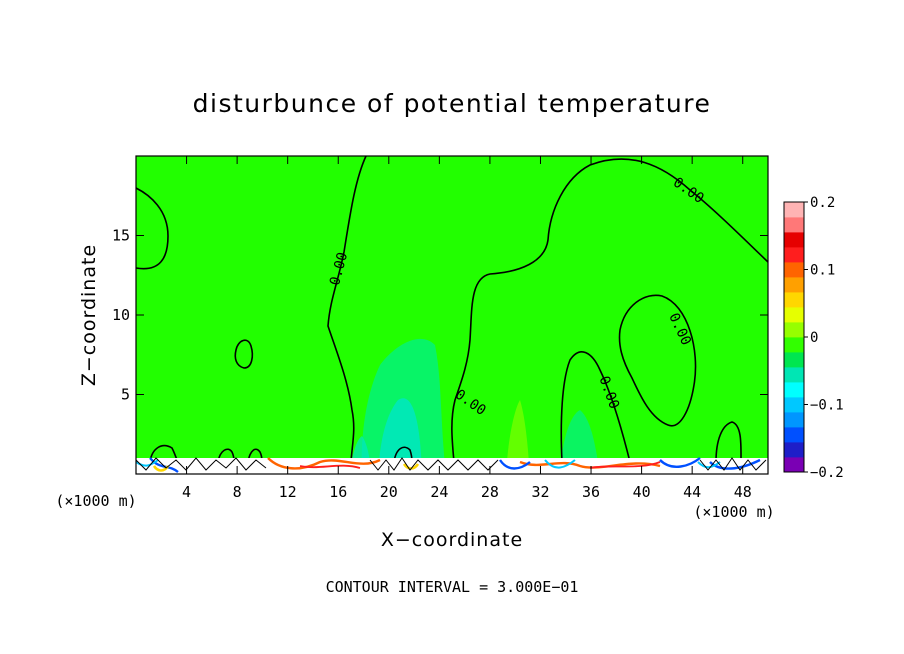 The image size is (904, 654). I want to click on x-tick-label: 36, so click(591, 492).